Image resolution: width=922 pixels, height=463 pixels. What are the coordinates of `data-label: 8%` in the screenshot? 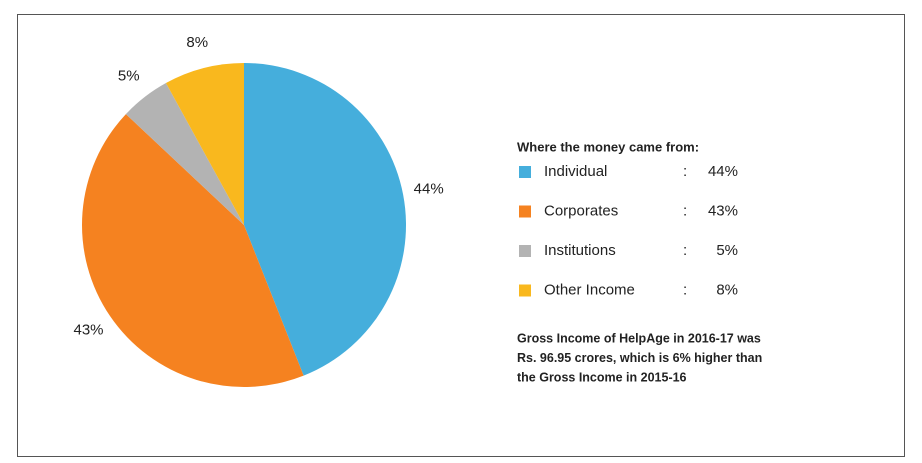 It's located at (197, 42).